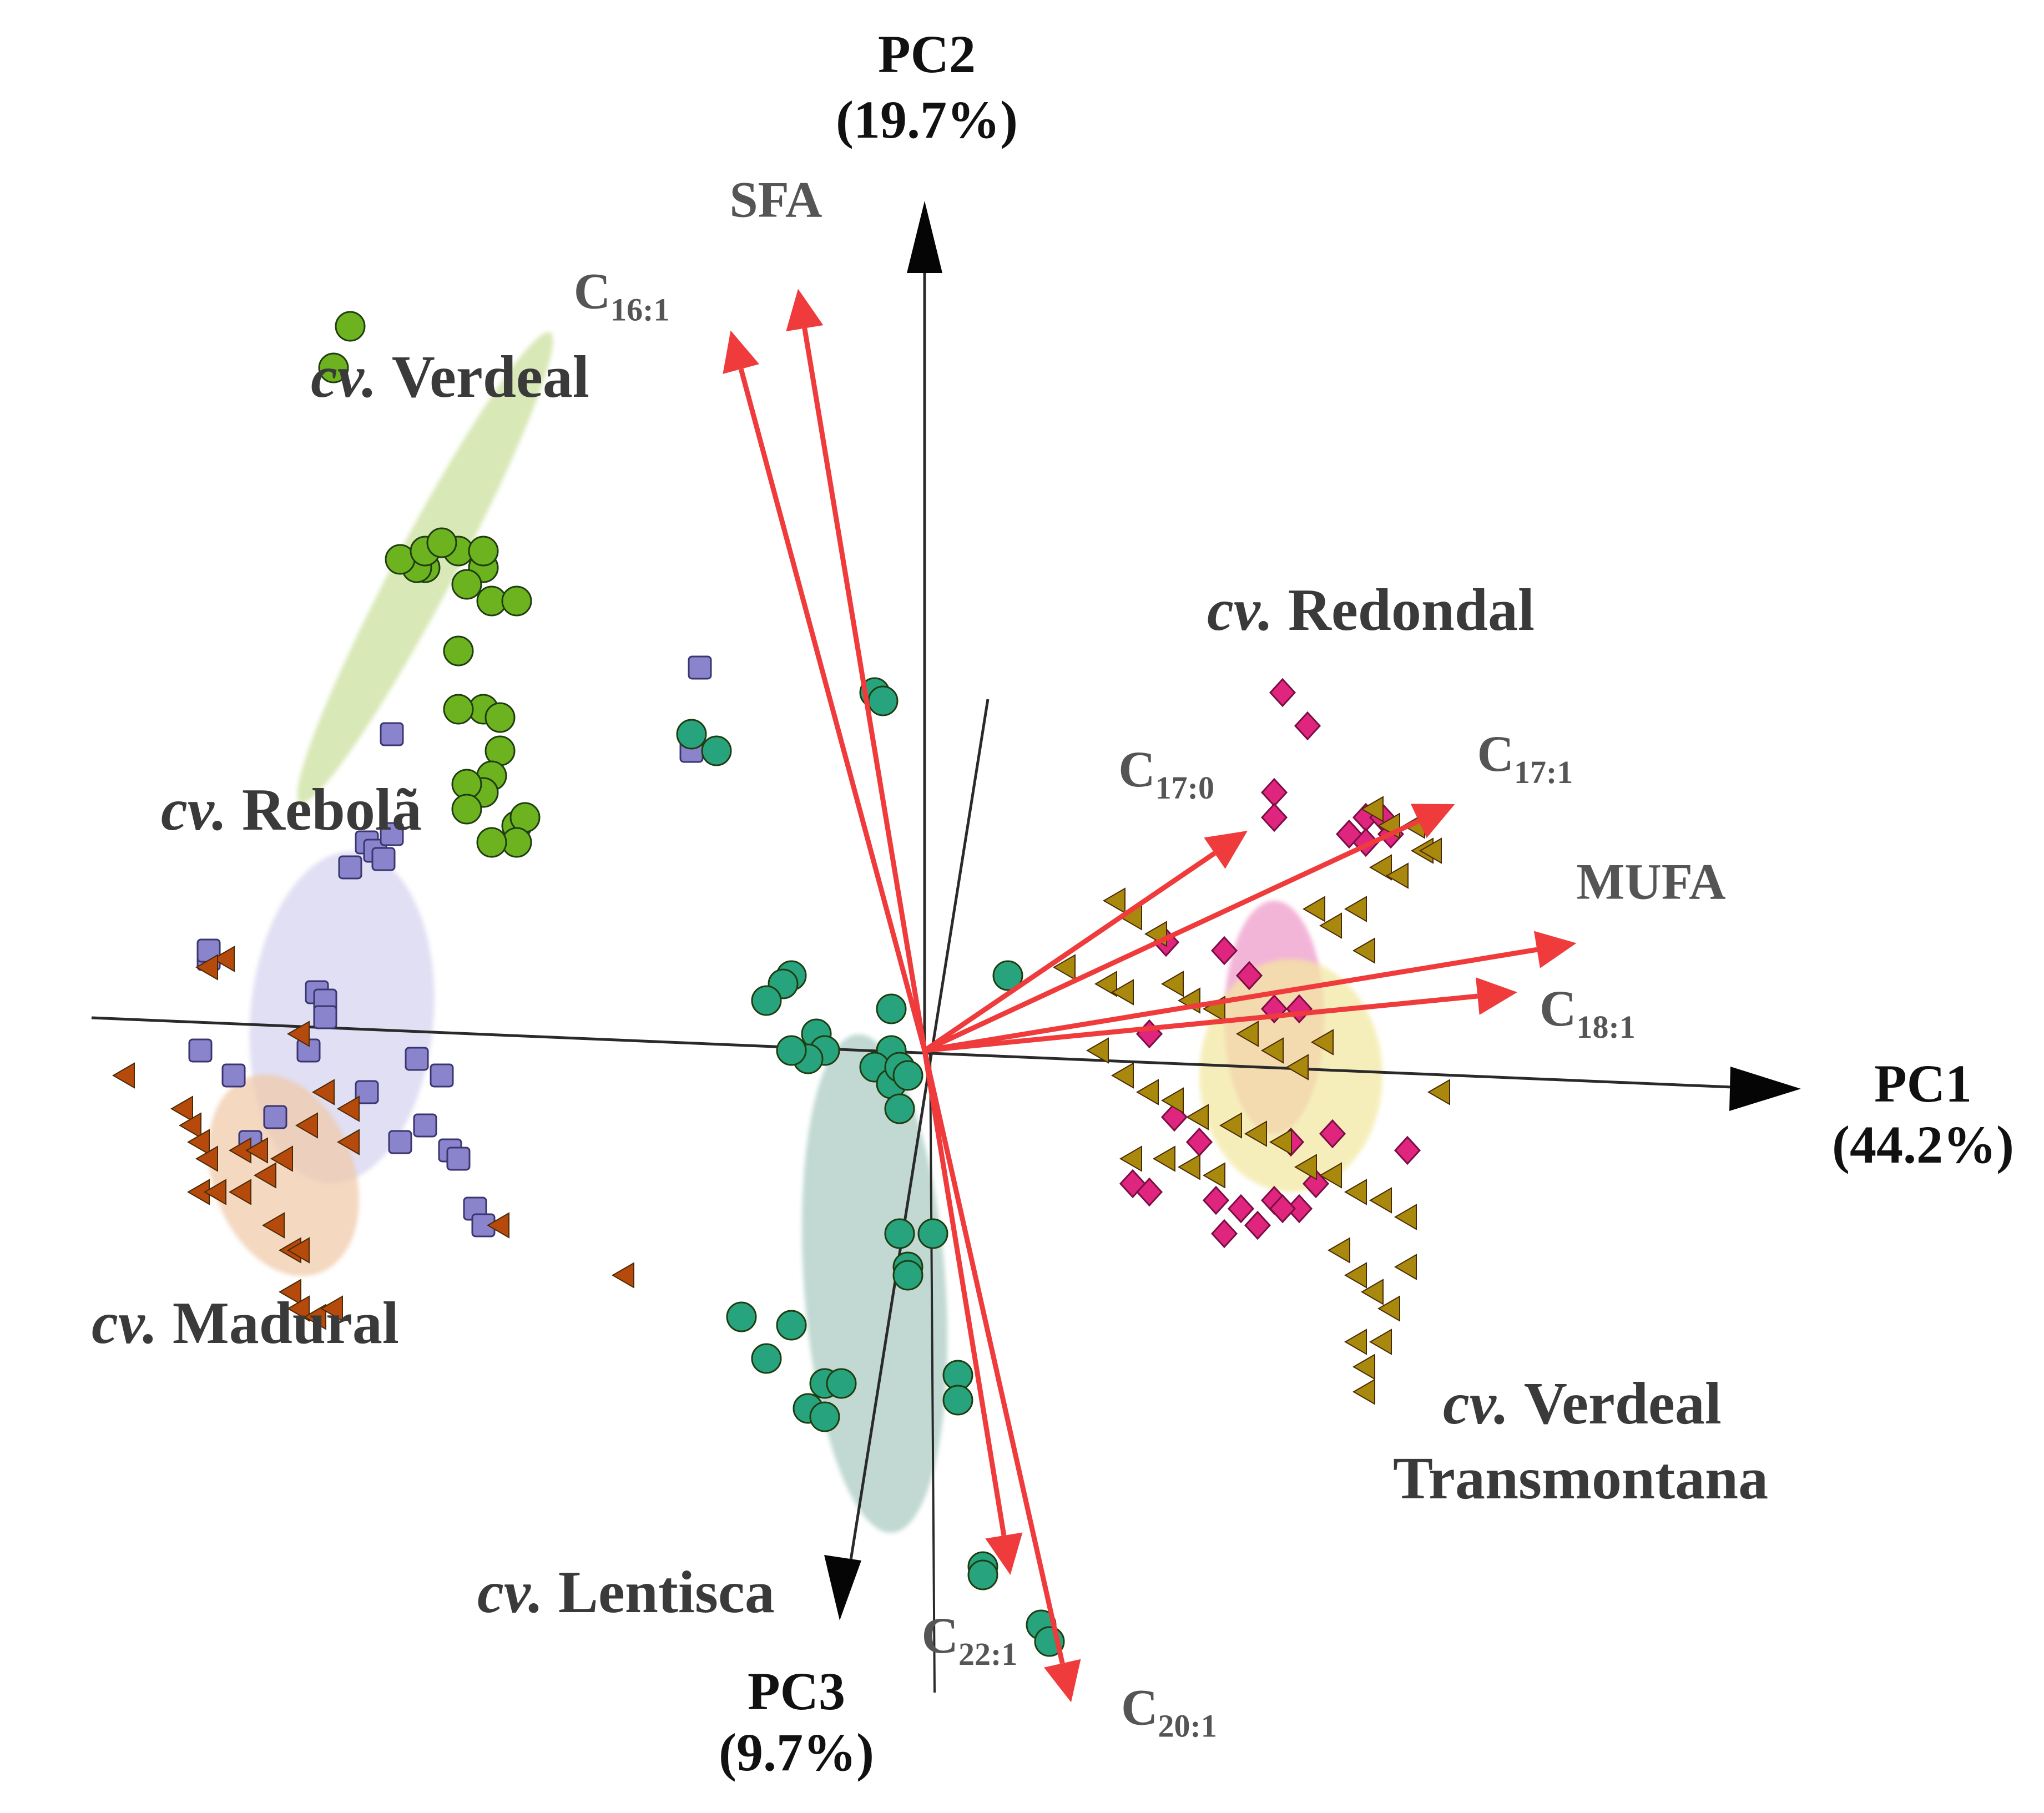  I want to click on c171-loading-arrowhead, so click(1432, 821).